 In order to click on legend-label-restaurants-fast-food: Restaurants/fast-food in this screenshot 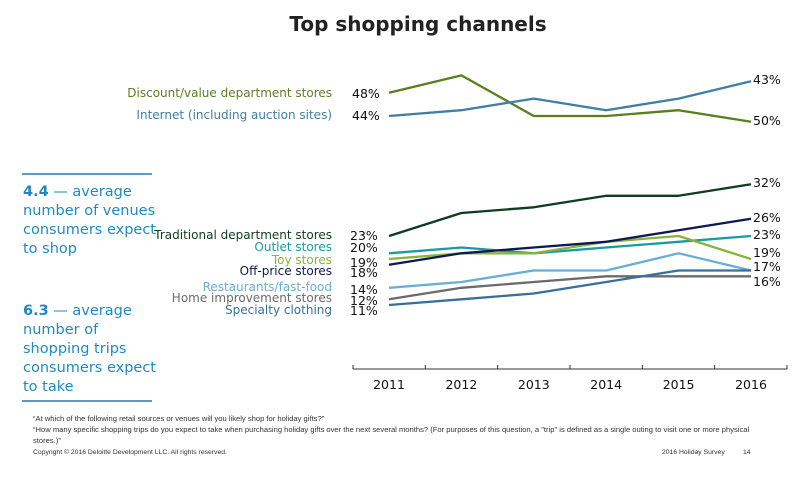, I will do `click(267, 287)`.